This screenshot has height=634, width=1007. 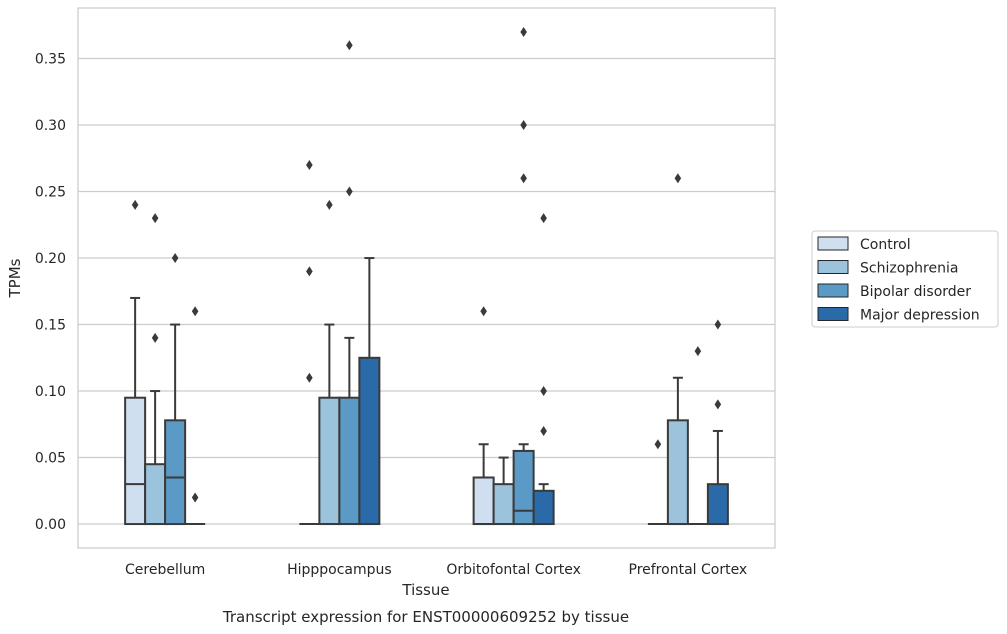 I want to click on y-tick-label: 0.15, so click(x=50, y=326).